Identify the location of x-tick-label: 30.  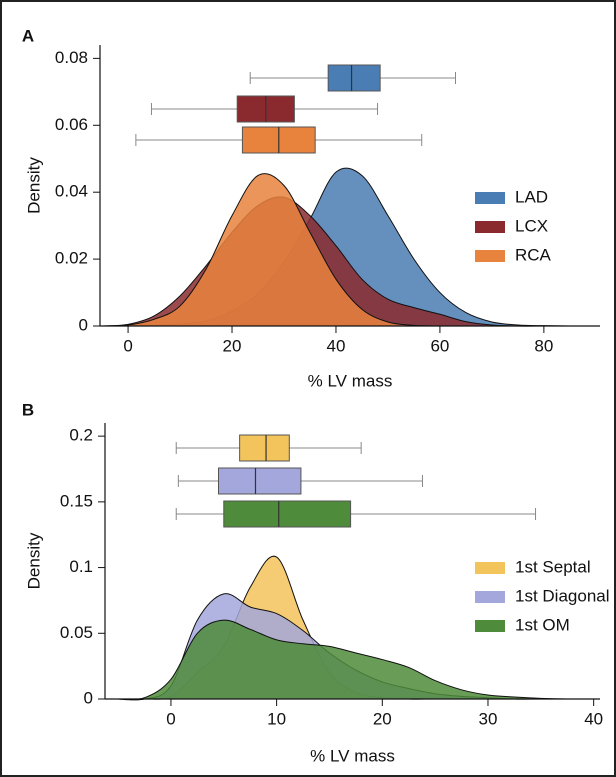
(488, 718).